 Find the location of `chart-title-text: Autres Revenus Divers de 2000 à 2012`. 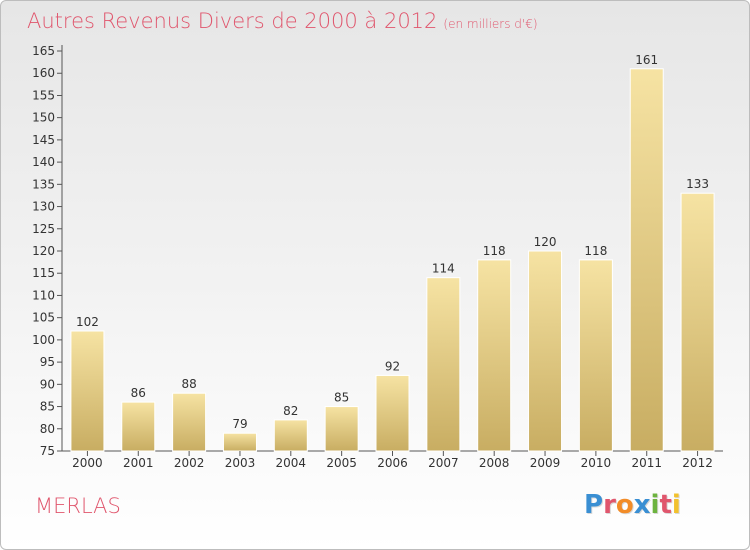

chart-title-text: Autres Revenus Divers de 2000 à 2012 is located at coordinates (232, 21).